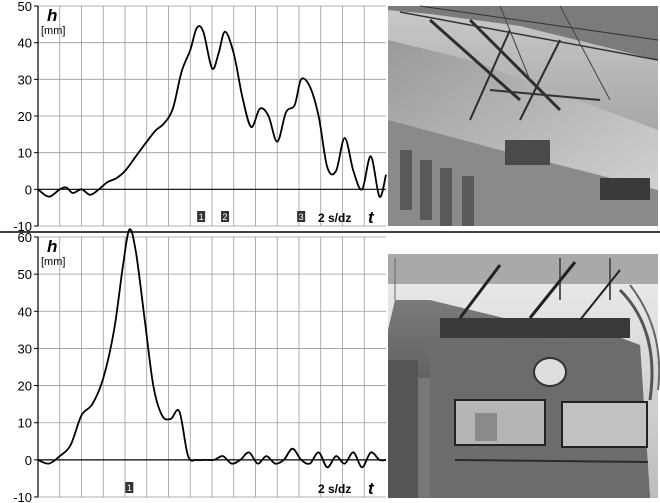  Describe the element at coordinates (334, 218) in the screenshot. I see `c0-scale-label: 2 s/dz` at that location.